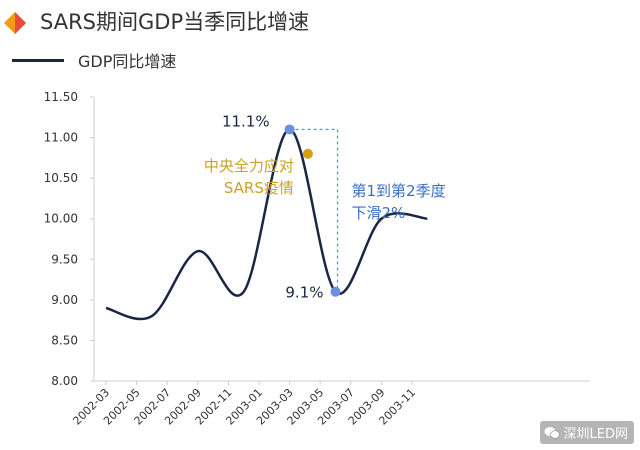 The image size is (640, 450). What do you see at coordinates (61, 97) in the screenshot?
I see `y-tick-label: 11.50` at bounding box center [61, 97].